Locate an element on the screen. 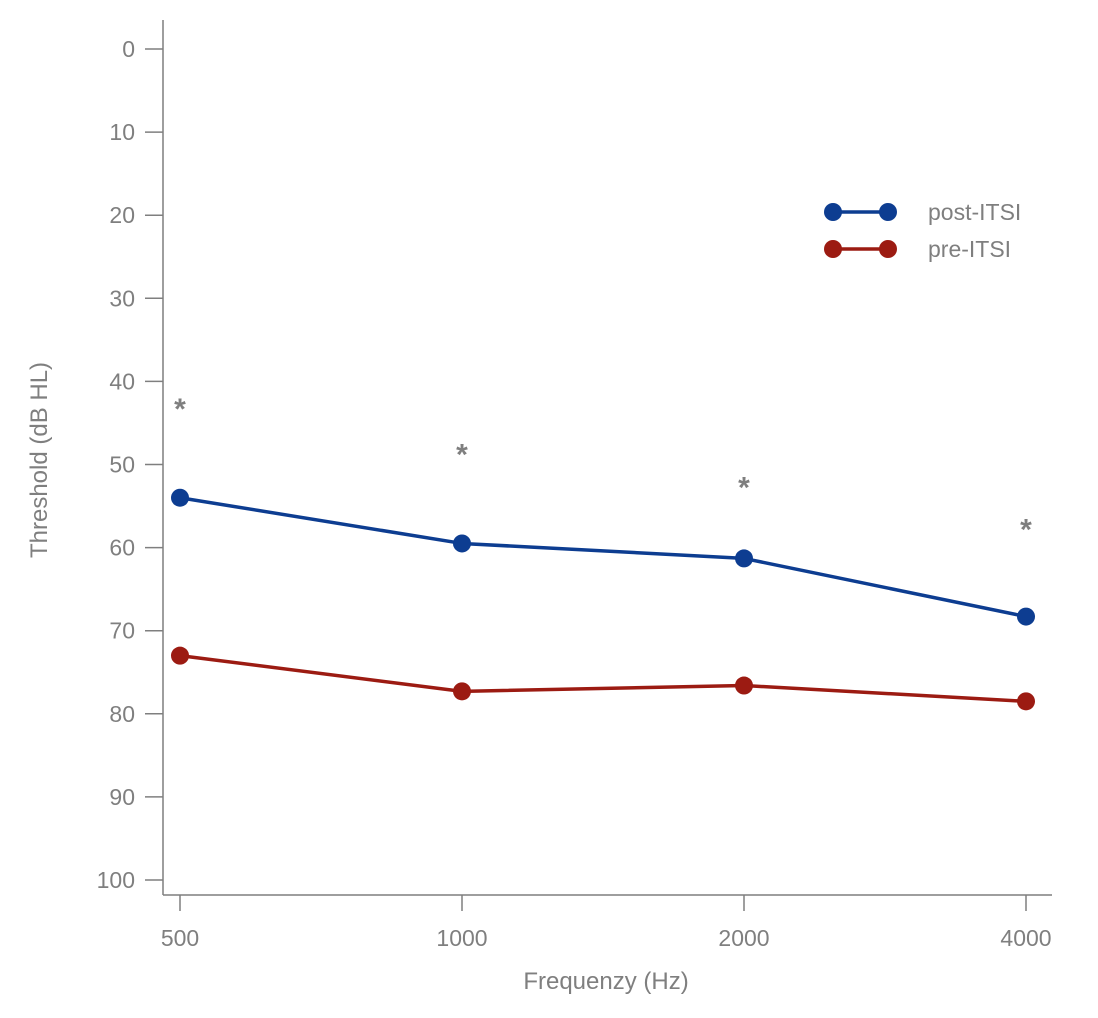  y-tick-label: 0 is located at coordinates (128, 49).